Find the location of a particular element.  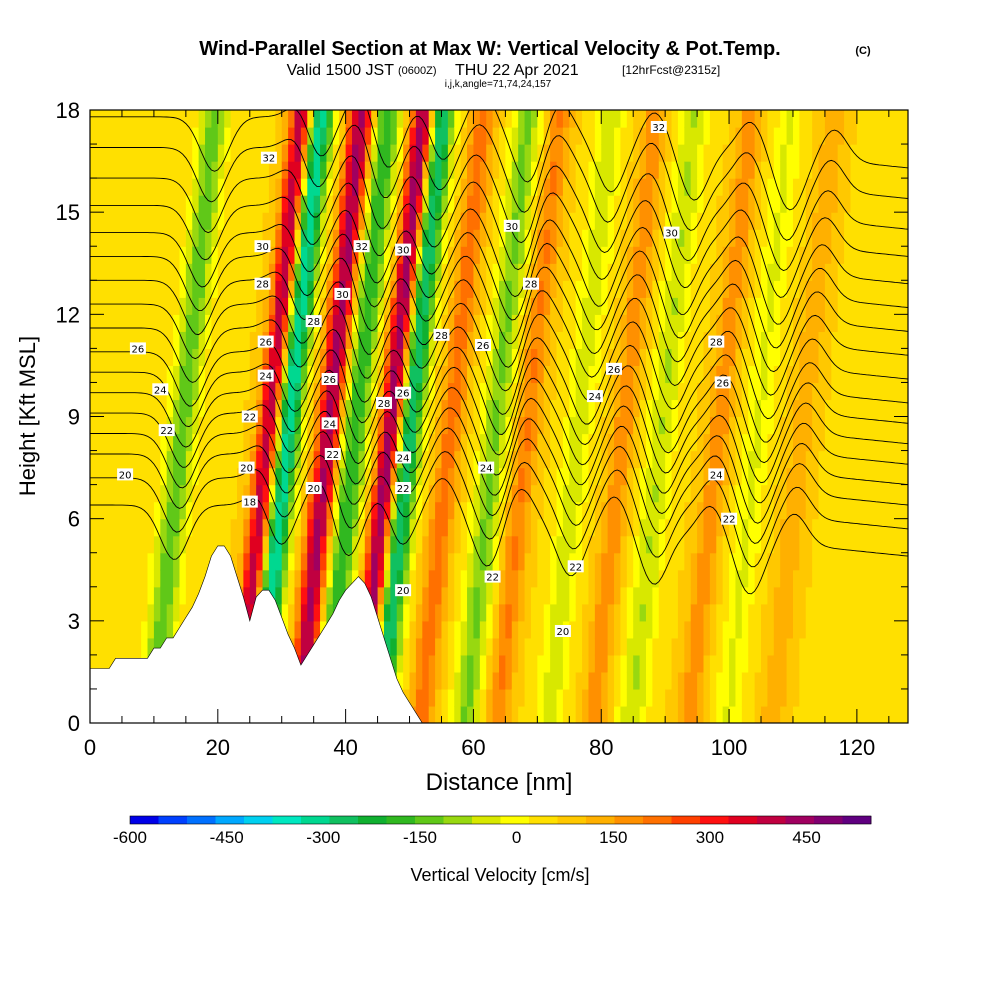

colorbar-tick-label: 300 is located at coordinates (710, 837).